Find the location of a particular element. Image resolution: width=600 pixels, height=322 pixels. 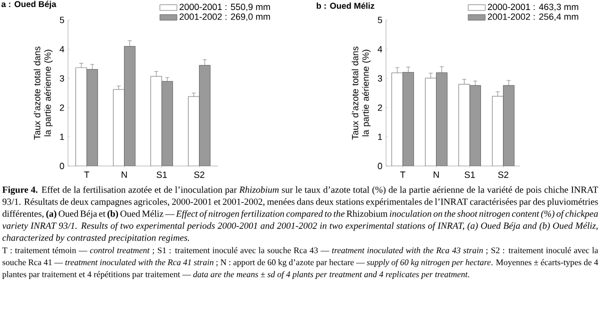

text: T : traitement témoin — control treatment ; S1 : traitement inoculé avec la souche Rca 43 — treatment inoculated with the Rca 43 strain ; S2 : traitement inoculé avec la souche Rca 41 — treatment inoculated with the Rca 41 strain ; N : apport de 60 kg d’azote par hectare — supply of 60 kg nitrogen per hectare. Moyennes ± écarts-types de 4 plantes par traitement et 4 répétitions par traitement — data are the means ± sd of 4 plants per treatment and 4 replicates per treatment. is located at coordinates (300, 263).